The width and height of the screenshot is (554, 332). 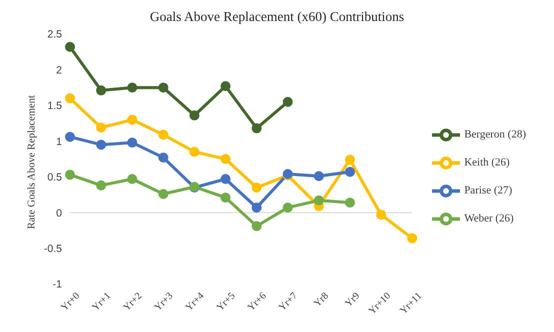 I want to click on y-tick-label: -1, so click(x=57, y=284).